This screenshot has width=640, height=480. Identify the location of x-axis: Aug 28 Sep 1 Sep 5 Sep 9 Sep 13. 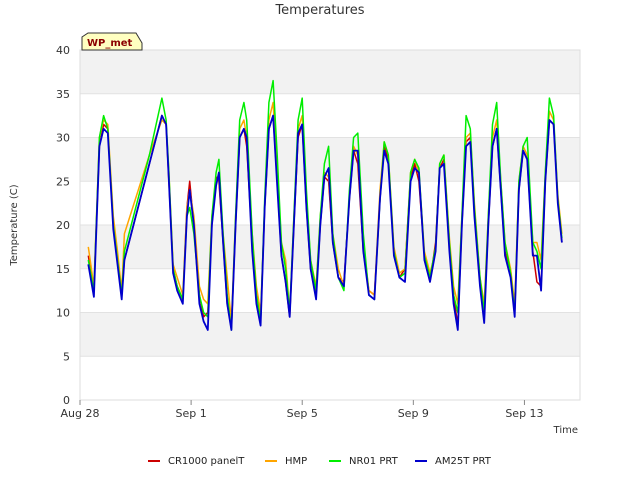
(302, 410).